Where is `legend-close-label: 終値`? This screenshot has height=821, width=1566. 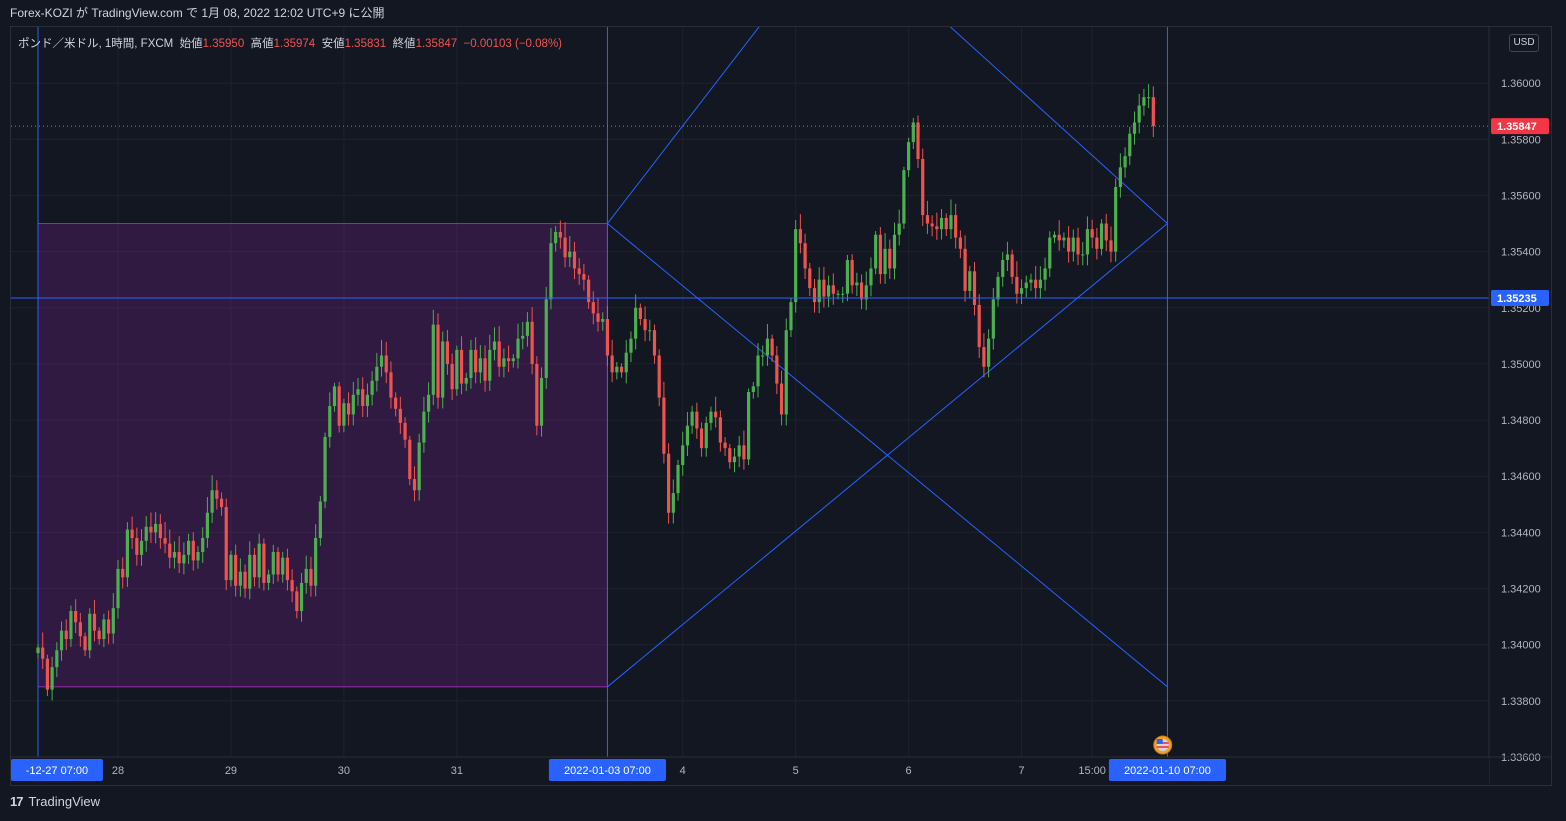
legend-close-label: 終値 is located at coordinates (404, 44).